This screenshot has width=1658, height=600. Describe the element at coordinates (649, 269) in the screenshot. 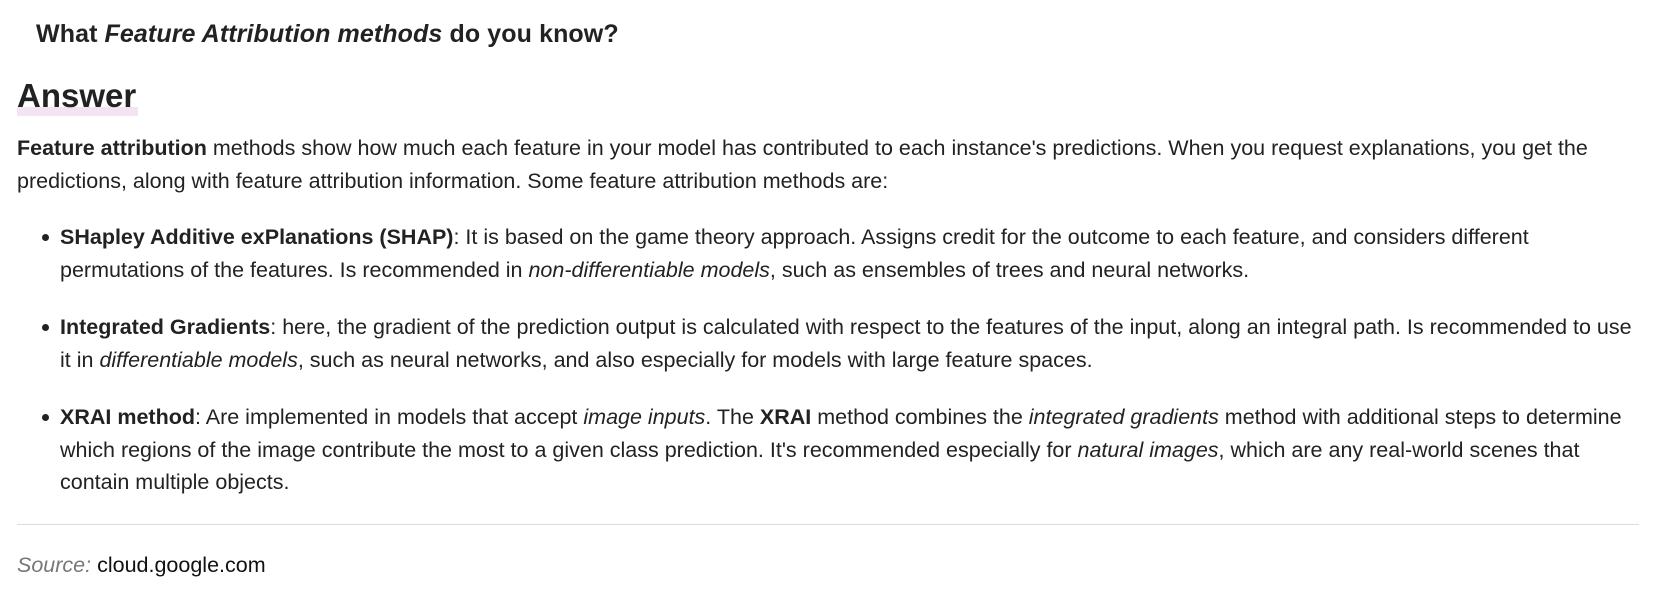

I see `method-italic: non-differentiable models` at that location.